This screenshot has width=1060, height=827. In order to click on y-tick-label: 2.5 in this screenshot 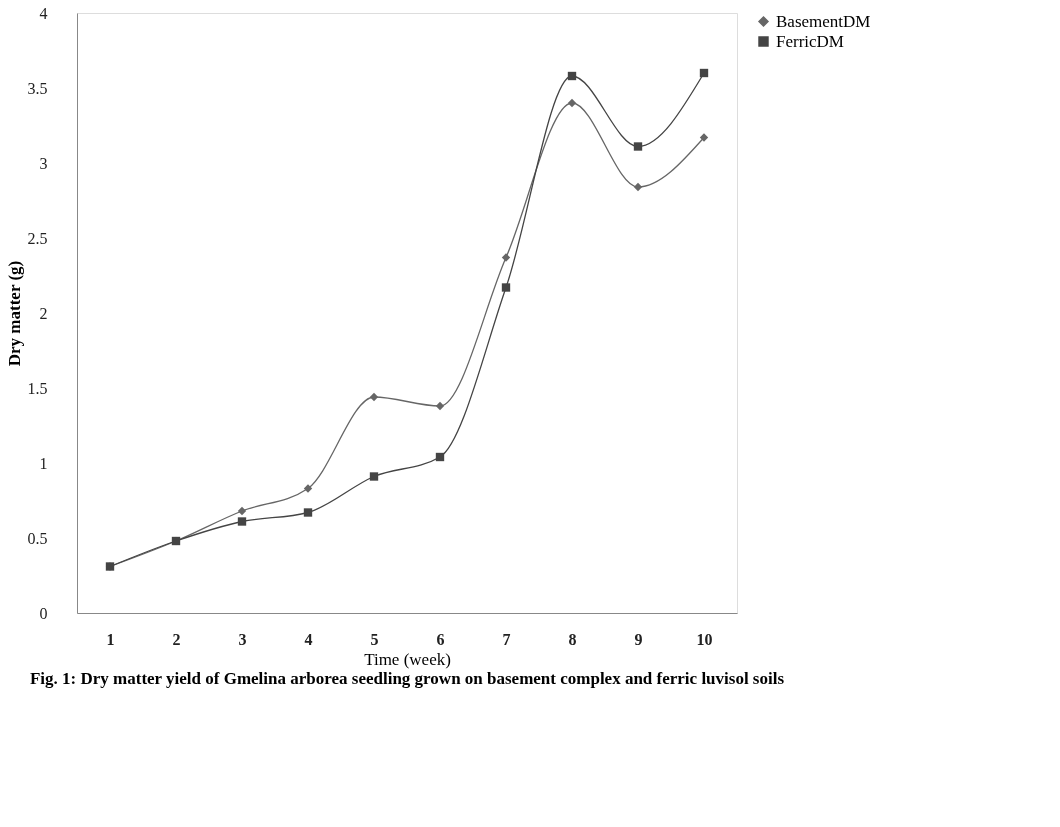, I will do `click(37, 238)`.